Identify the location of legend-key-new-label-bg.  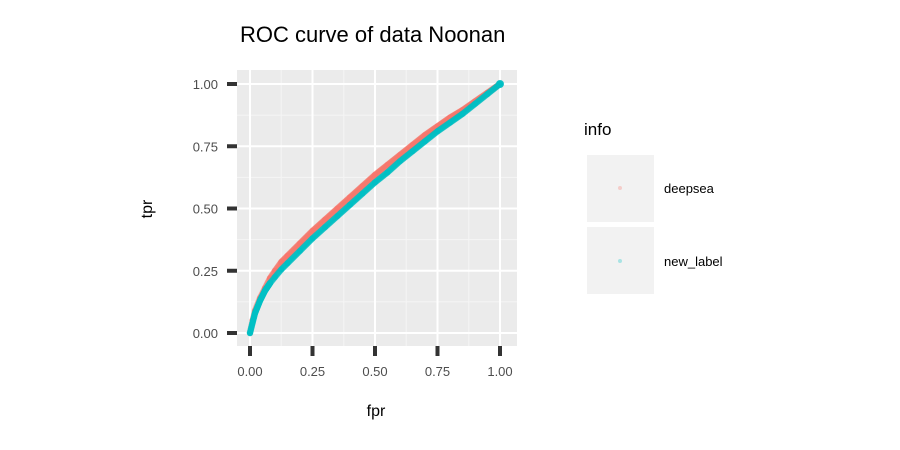
(620, 260).